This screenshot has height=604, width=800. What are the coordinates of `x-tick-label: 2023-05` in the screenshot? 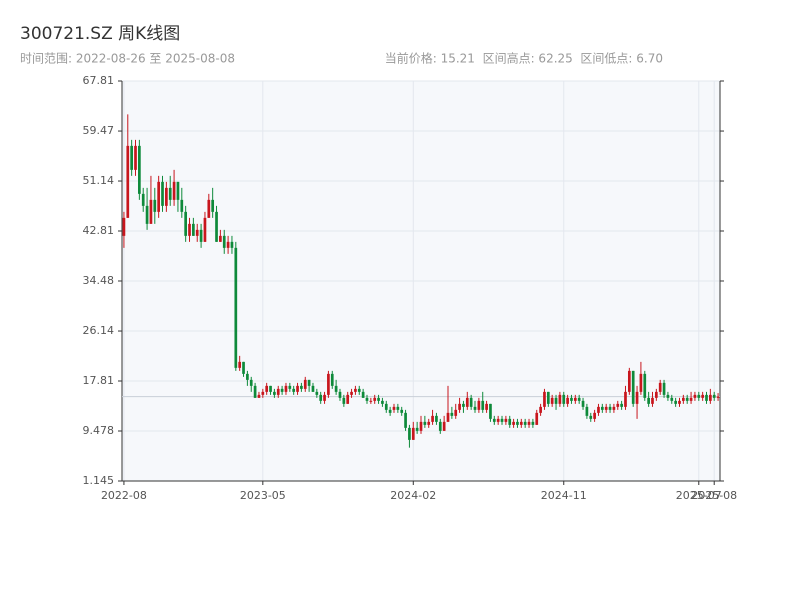 It's located at (263, 495).